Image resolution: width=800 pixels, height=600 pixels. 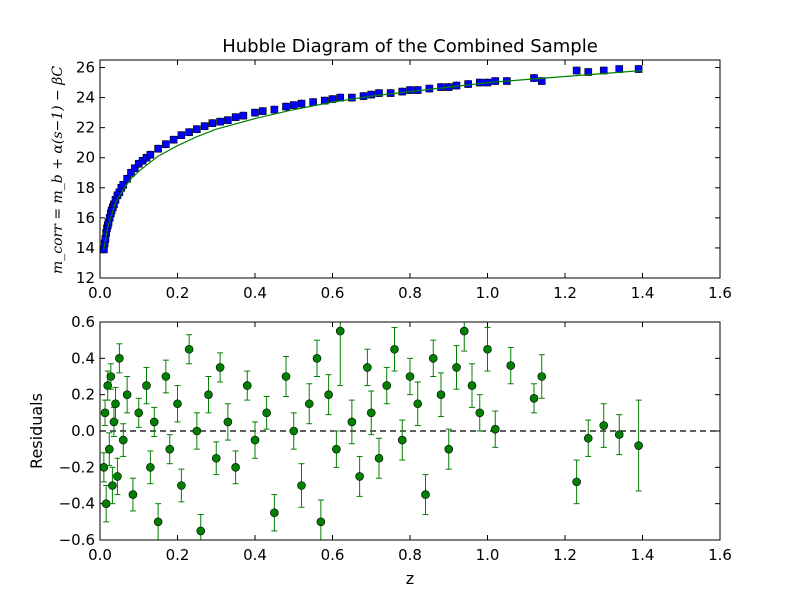 I want to click on top-y-tick-label: 18, so click(x=85, y=188).